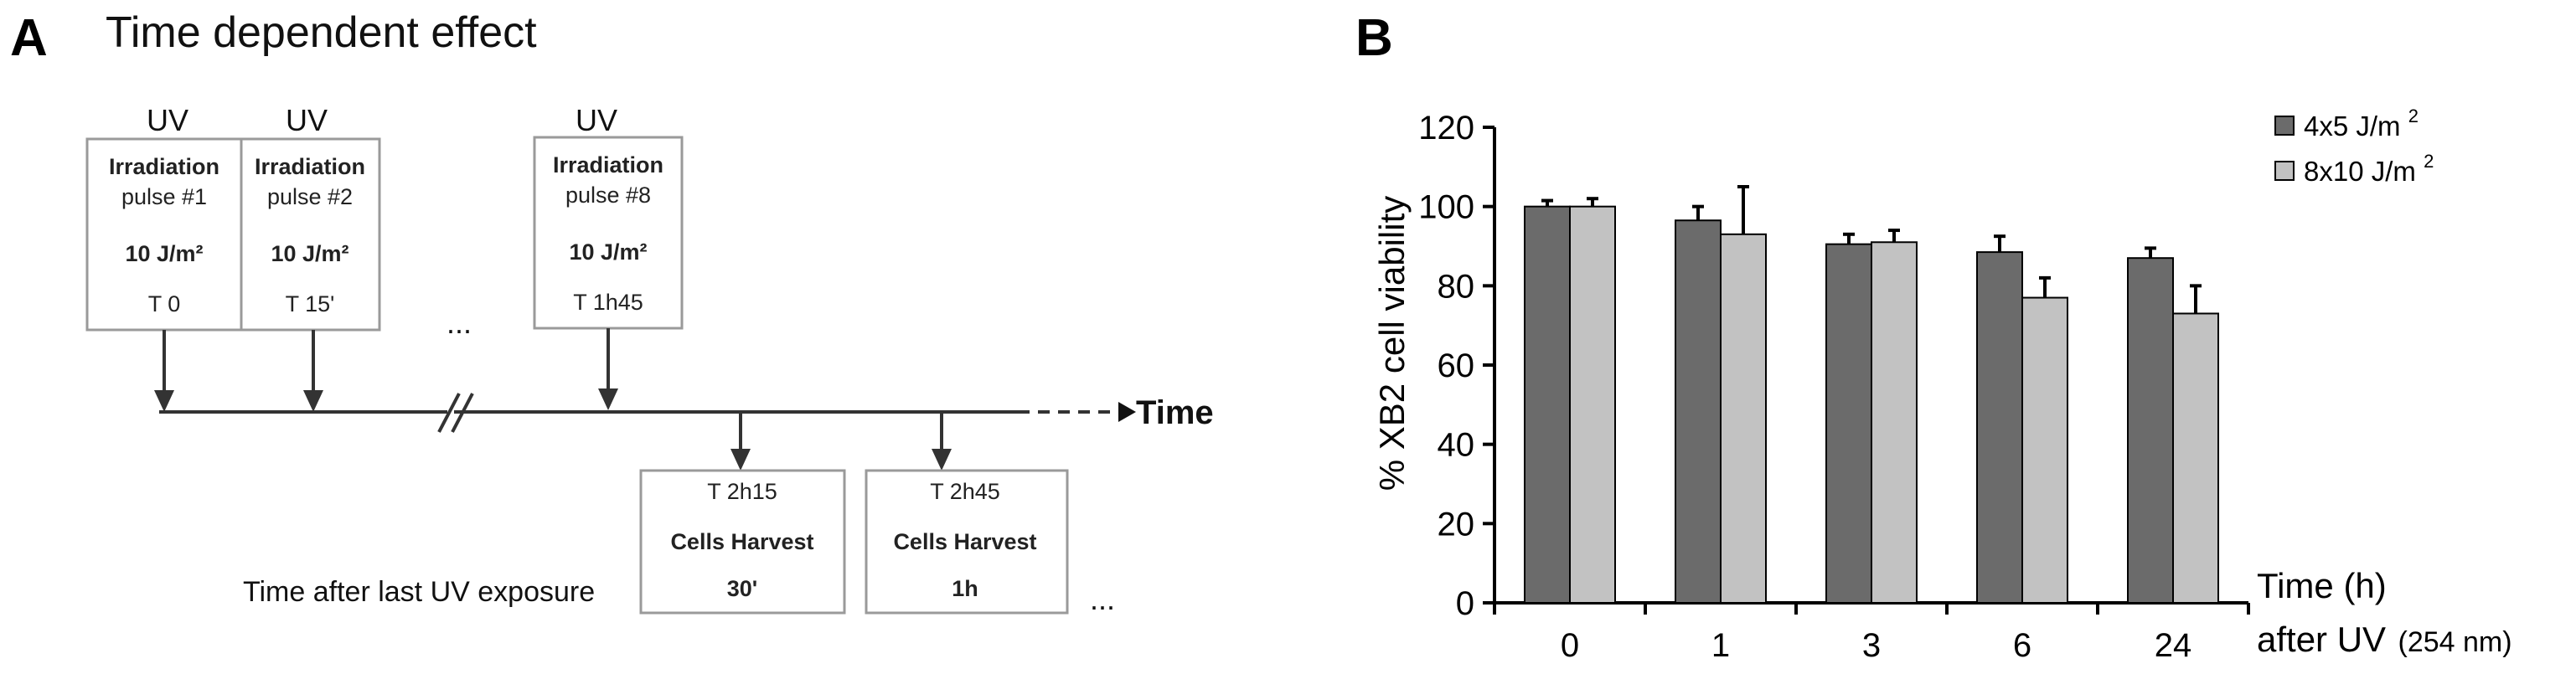 This screenshot has width=2576, height=674. I want to click on legend-label-series2: 8x10 J/m 2, so click(2369, 169).